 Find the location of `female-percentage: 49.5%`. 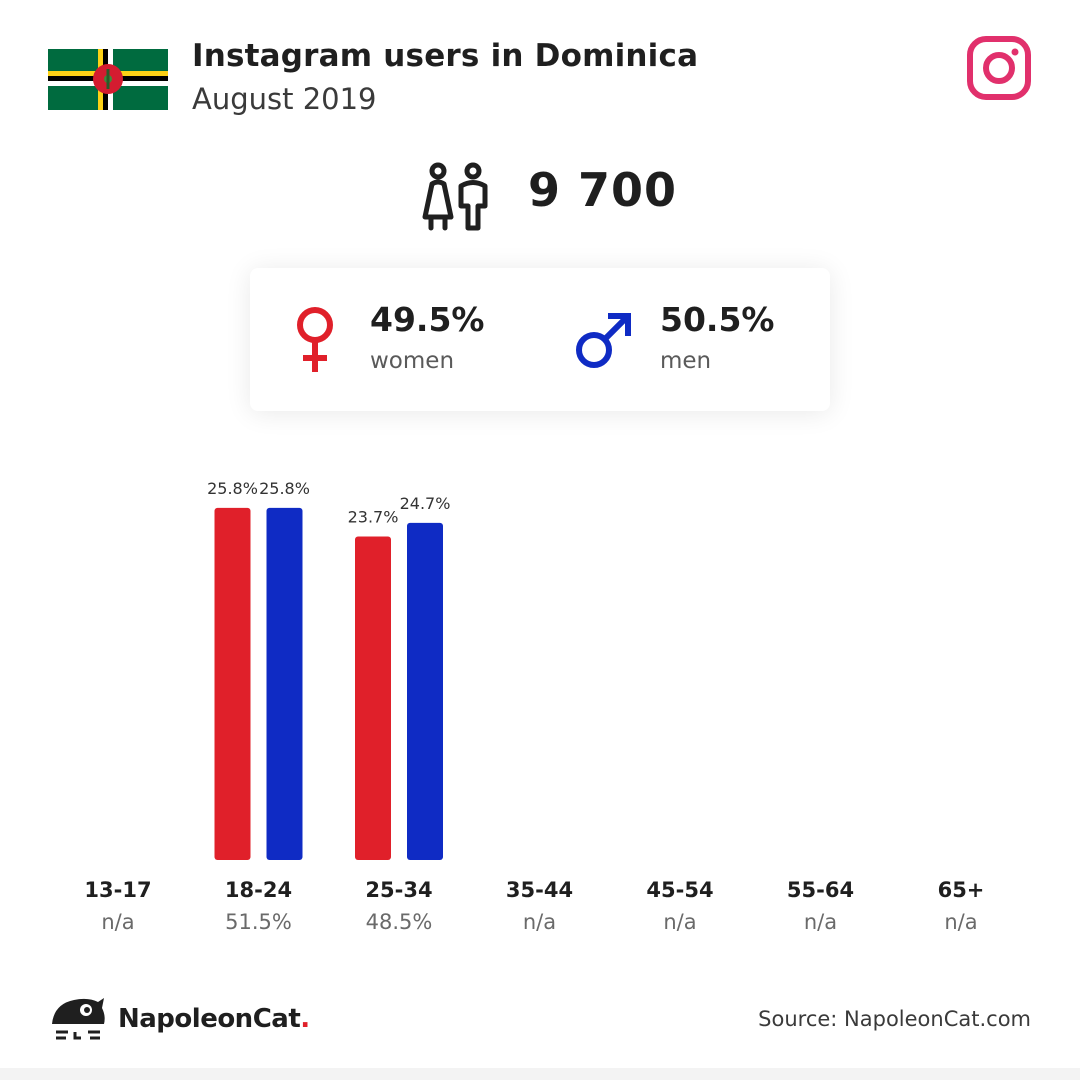

female-percentage: 49.5% is located at coordinates (427, 319).